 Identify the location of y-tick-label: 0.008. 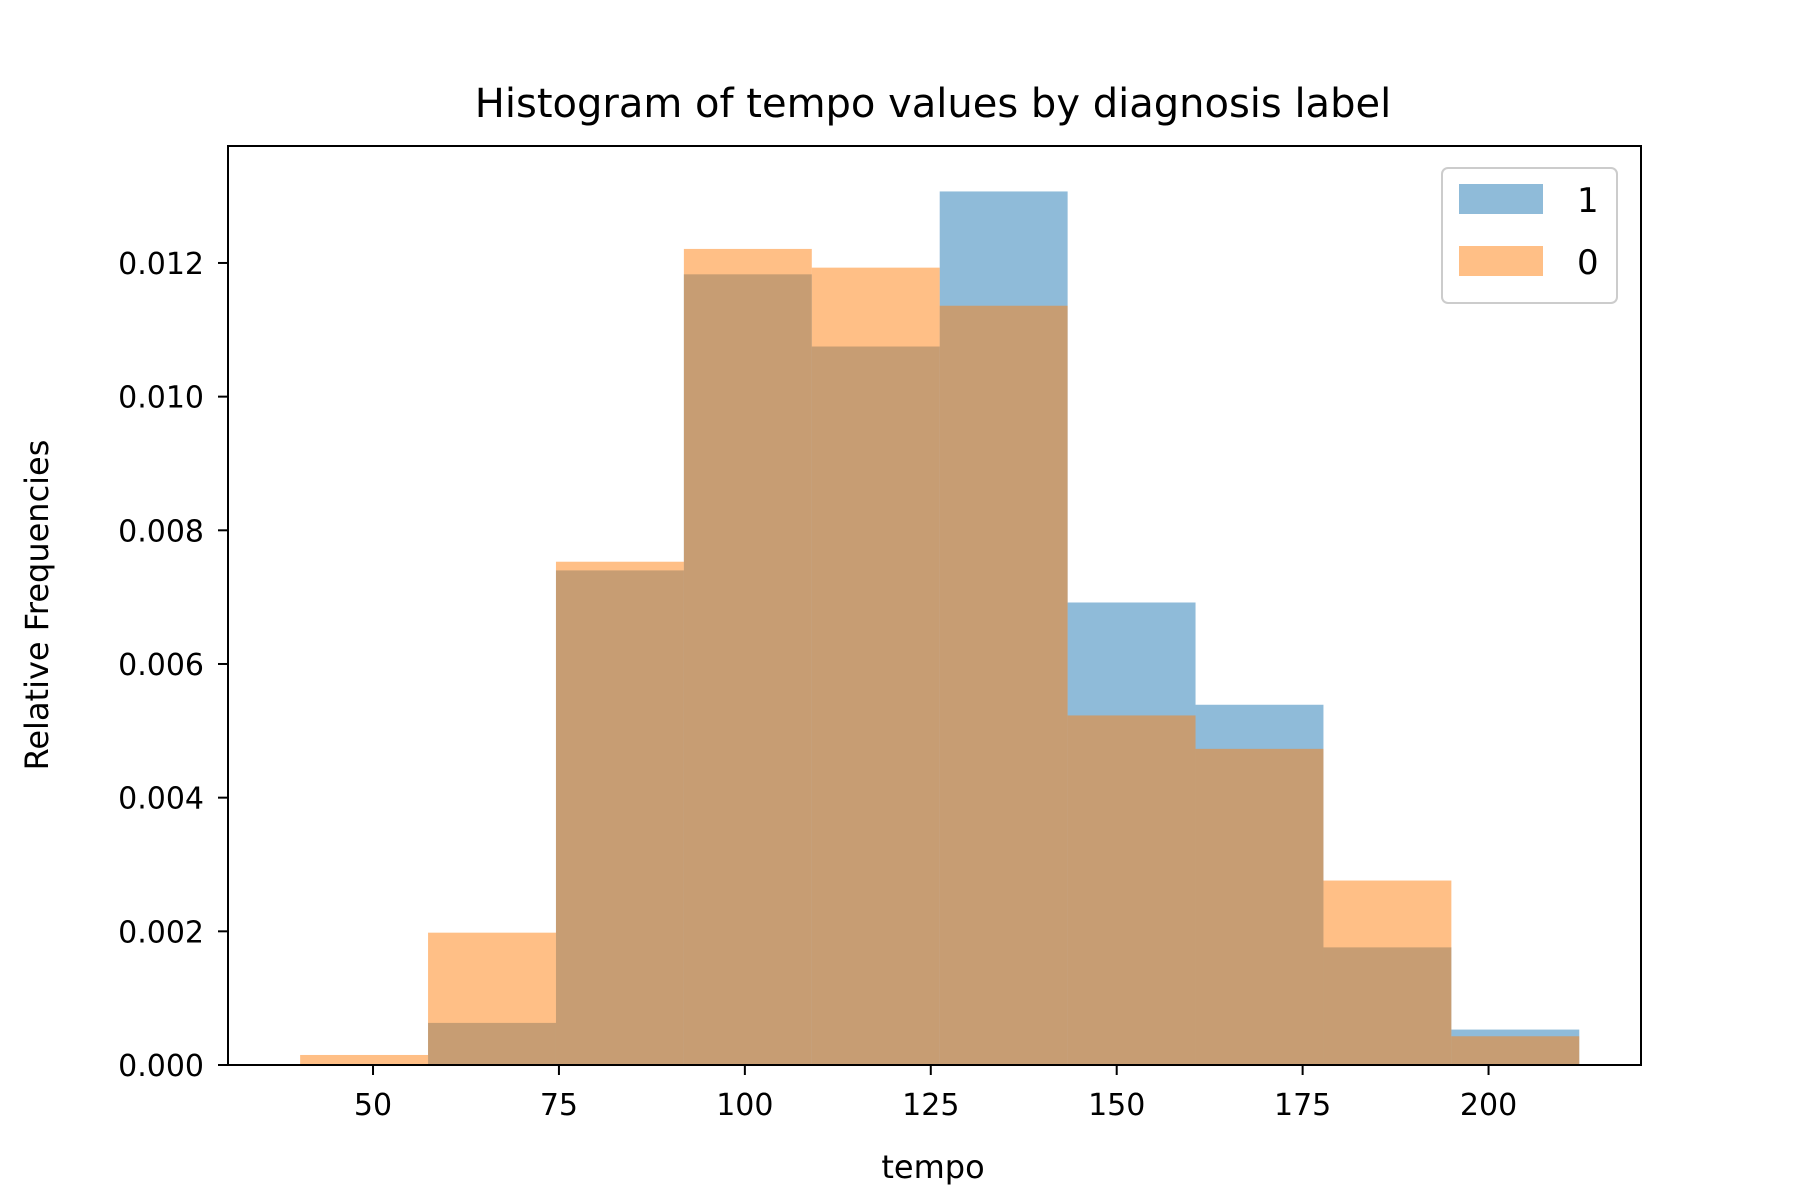
(161, 531).